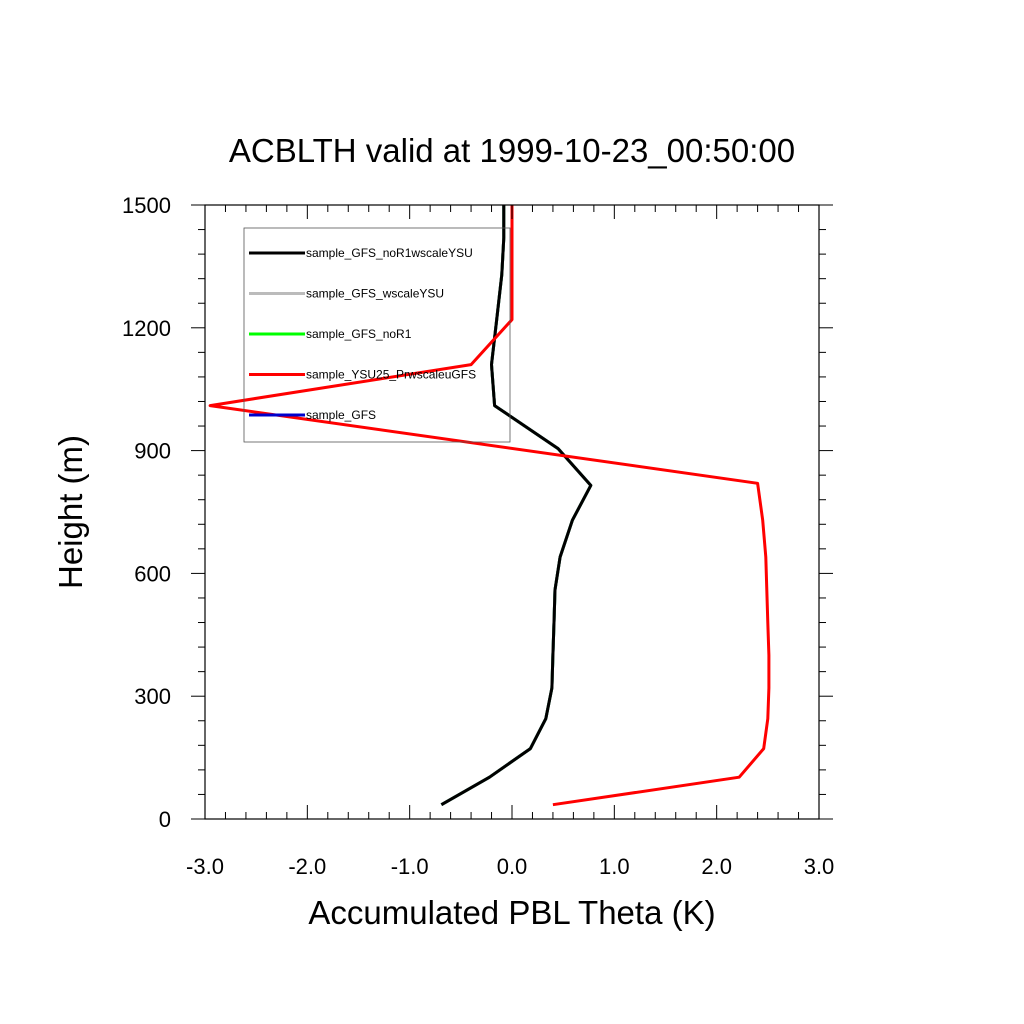 The height and width of the screenshot is (1024, 1024). What do you see at coordinates (152, 696) in the screenshot?
I see `y-tick-label: 300` at bounding box center [152, 696].